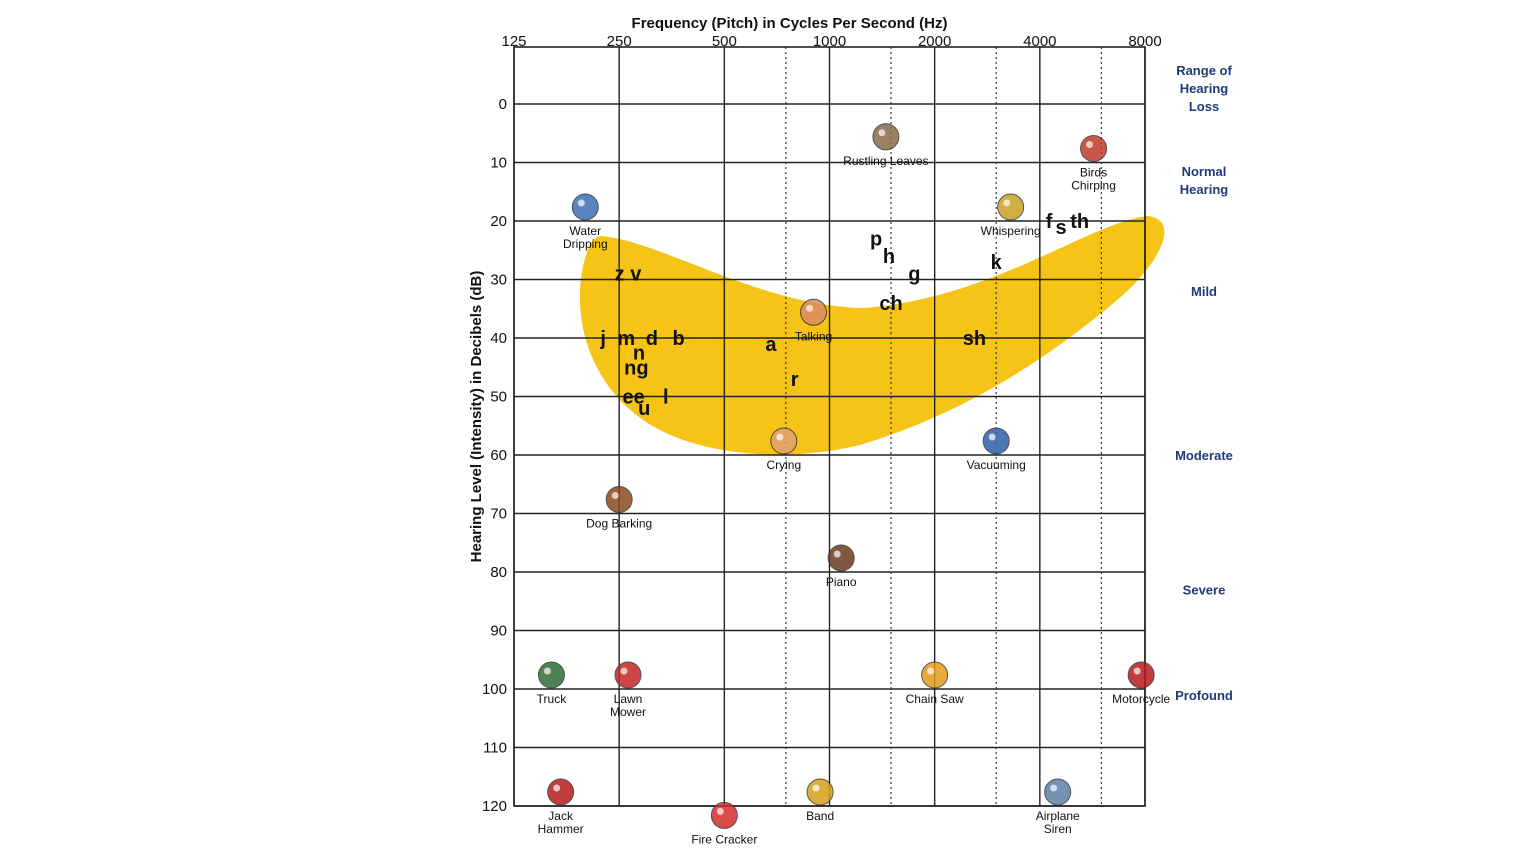  I want to click on sound-icon-highlight-rustling-leaves, so click(882, 133).